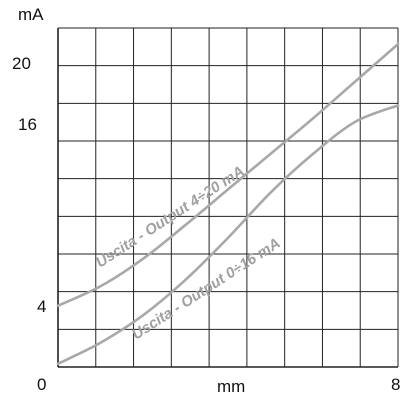 This screenshot has height=398, width=412. I want to click on x-tick-label-8: 8, so click(395, 384).